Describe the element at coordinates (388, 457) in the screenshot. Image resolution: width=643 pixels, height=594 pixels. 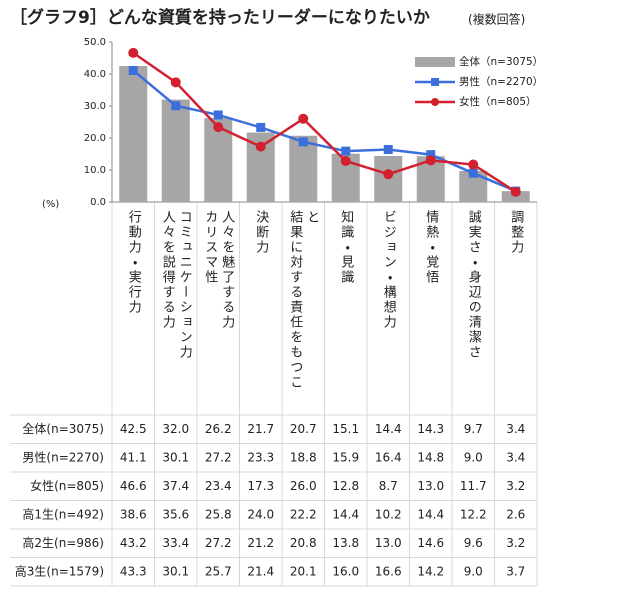
I see `table-cell: 16.4` at that location.